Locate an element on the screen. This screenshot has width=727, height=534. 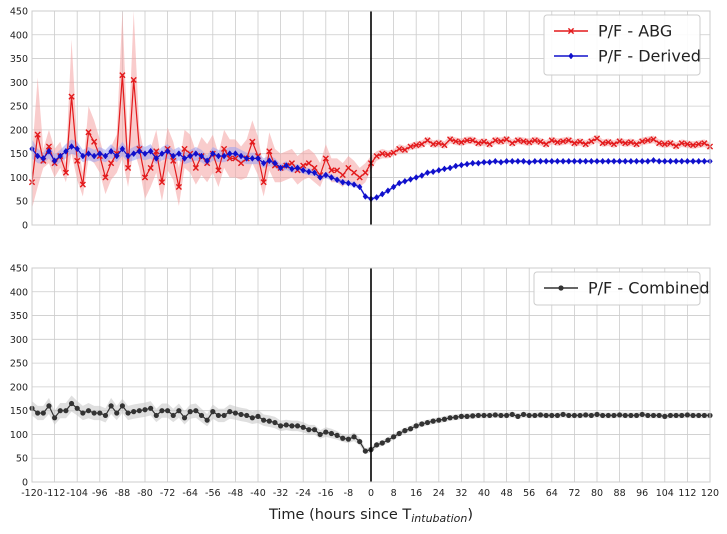
y-tick-label: 400 is located at coordinates (19, 35).